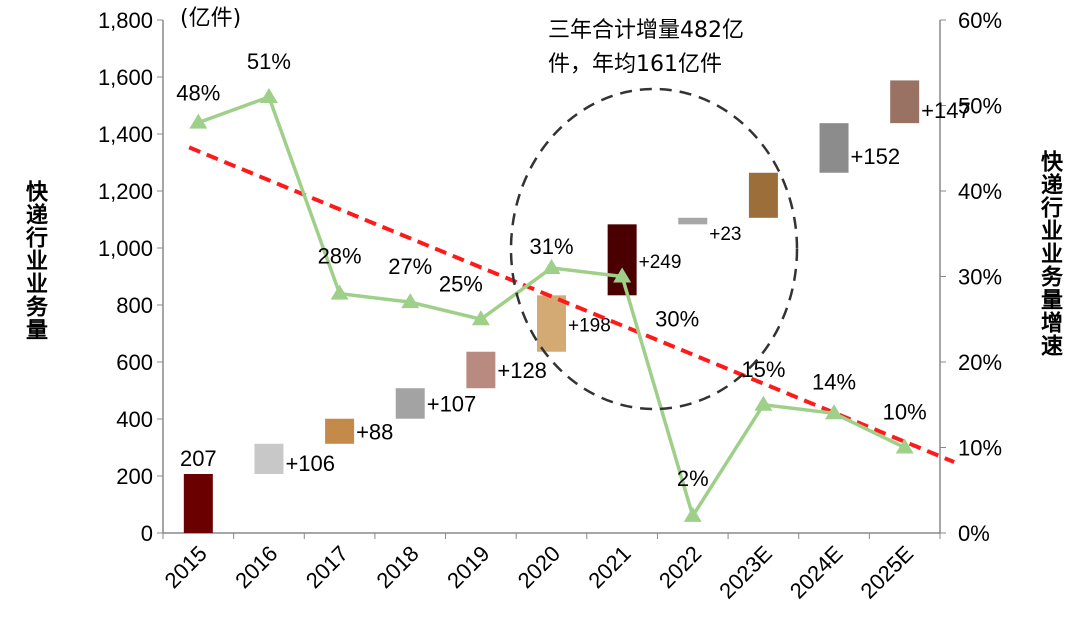 The width and height of the screenshot is (1080, 635). What do you see at coordinates (677, 319) in the screenshot?
I see `growth-label: 30%` at bounding box center [677, 319].